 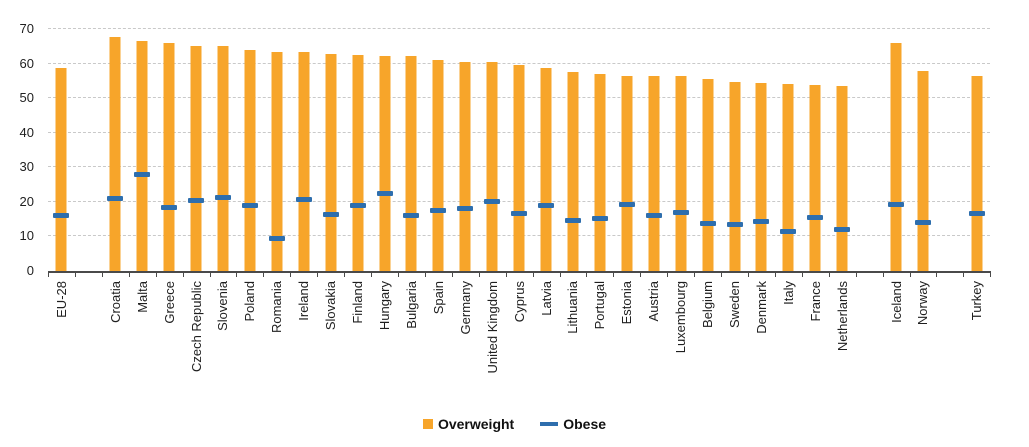 I want to click on overweight-bar-Czech Republic, so click(x=196, y=158).